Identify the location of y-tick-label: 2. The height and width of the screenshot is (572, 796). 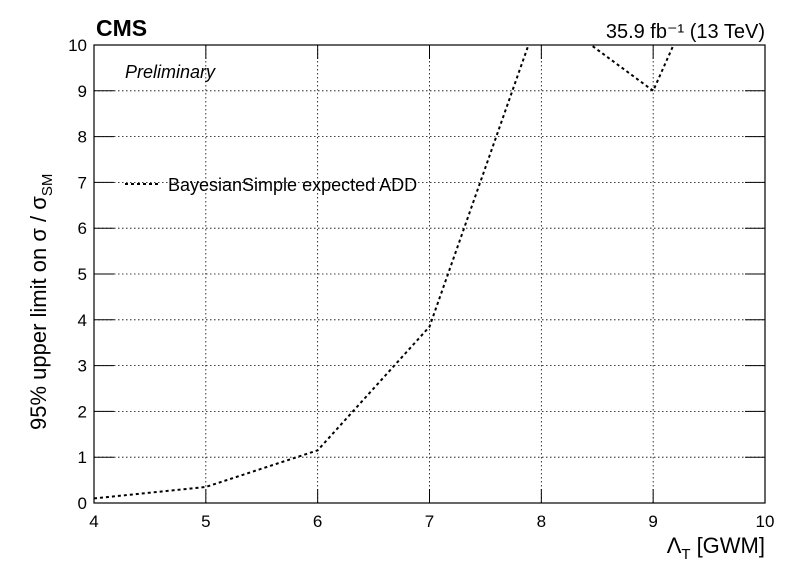
(82, 411).